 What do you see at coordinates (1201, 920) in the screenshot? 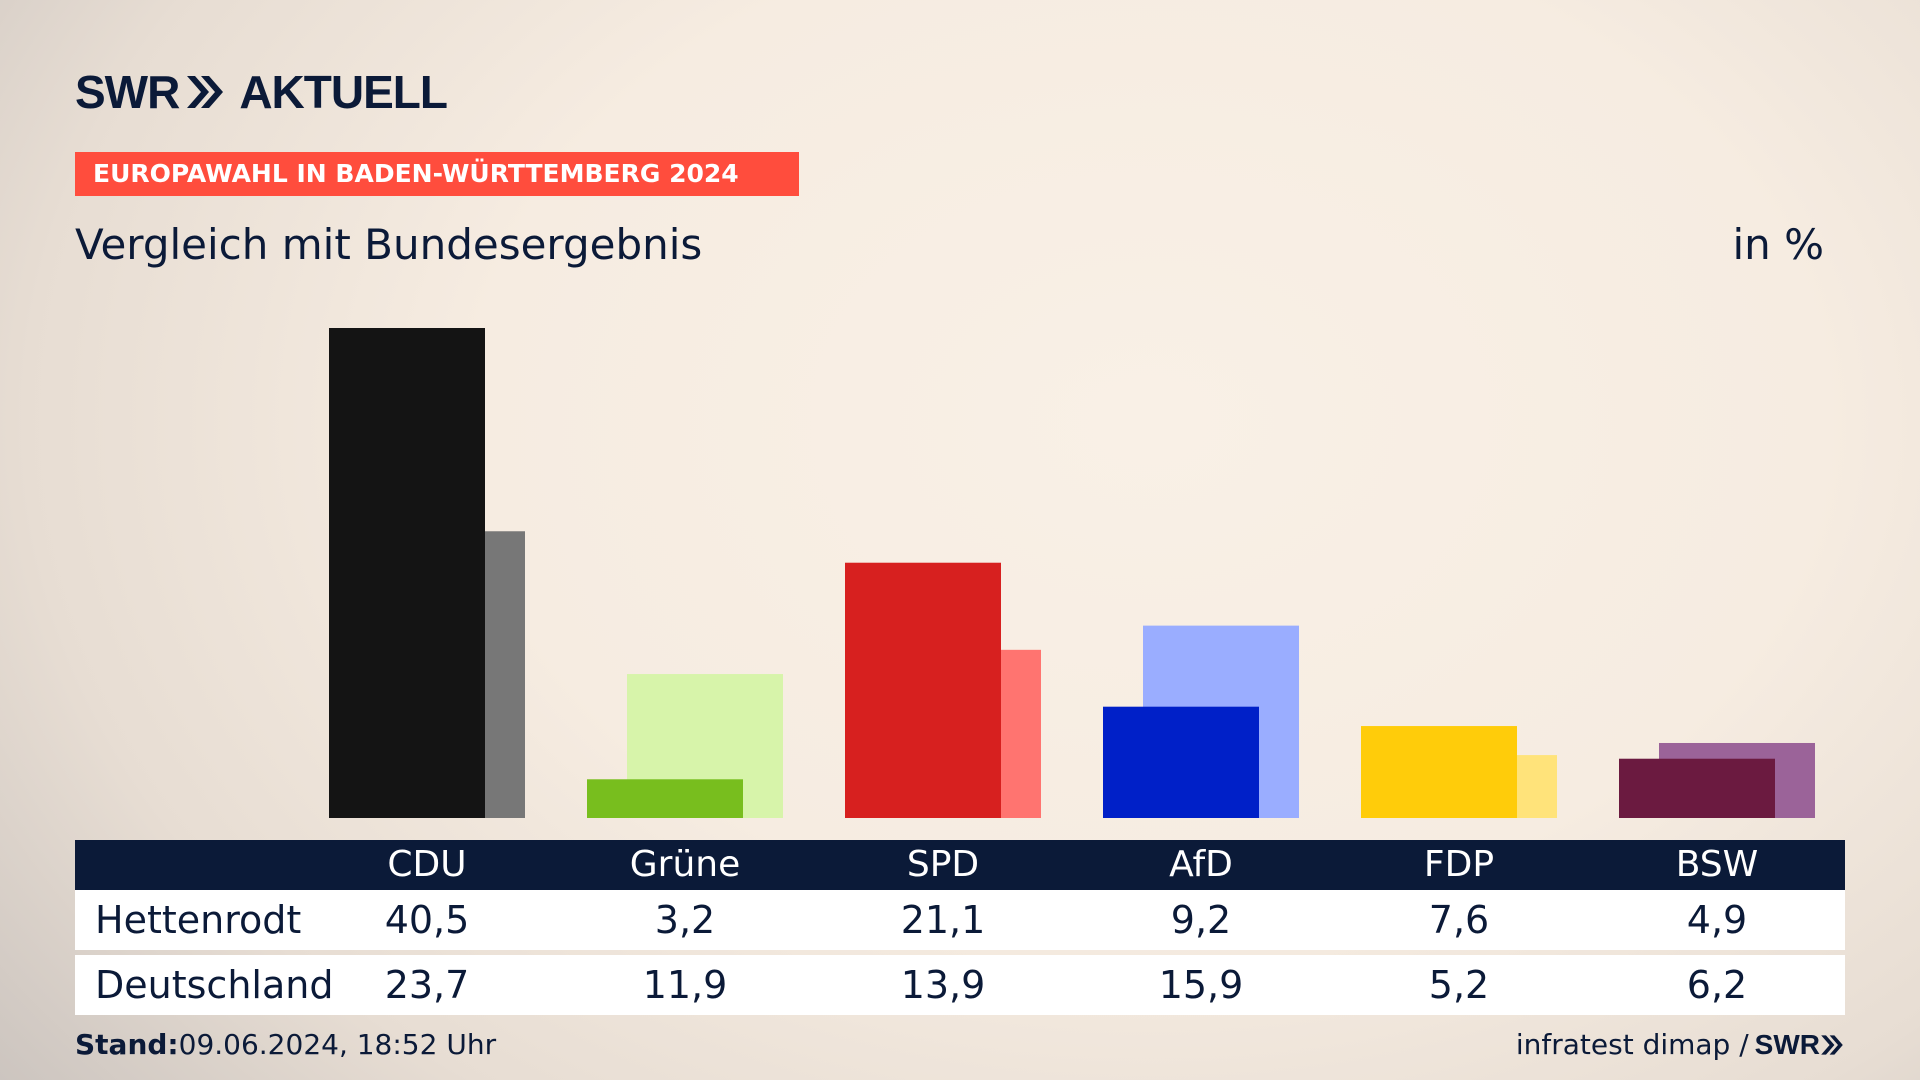
I see `table-cell: 9,2` at bounding box center [1201, 920].